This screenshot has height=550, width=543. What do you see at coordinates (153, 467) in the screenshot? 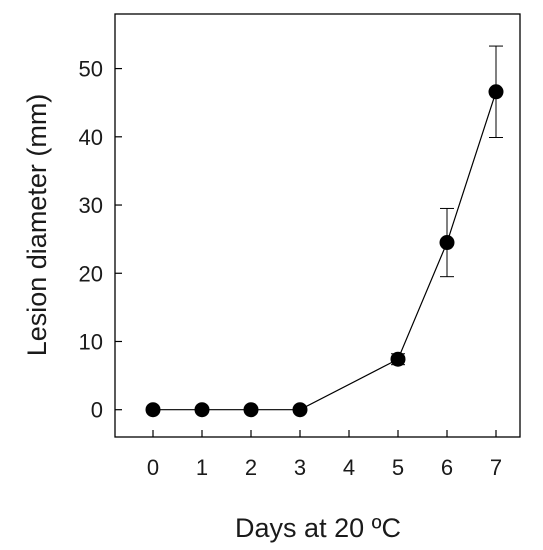
I see `x-tick-label: 0` at bounding box center [153, 467].